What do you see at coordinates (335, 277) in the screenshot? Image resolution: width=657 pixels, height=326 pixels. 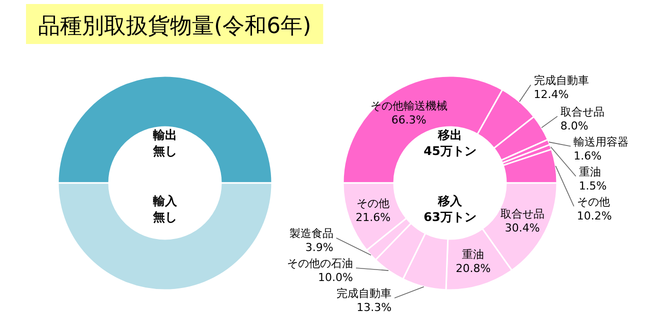 I see `data-label: 10.0%` at bounding box center [335, 277].